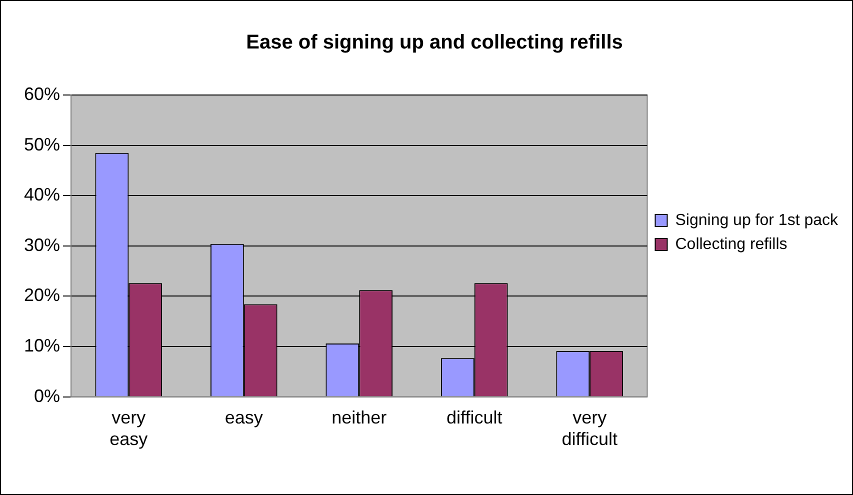 The height and width of the screenshot is (495, 853). Describe the element at coordinates (42, 194) in the screenshot. I see `y-tick-label: 40%` at that location.